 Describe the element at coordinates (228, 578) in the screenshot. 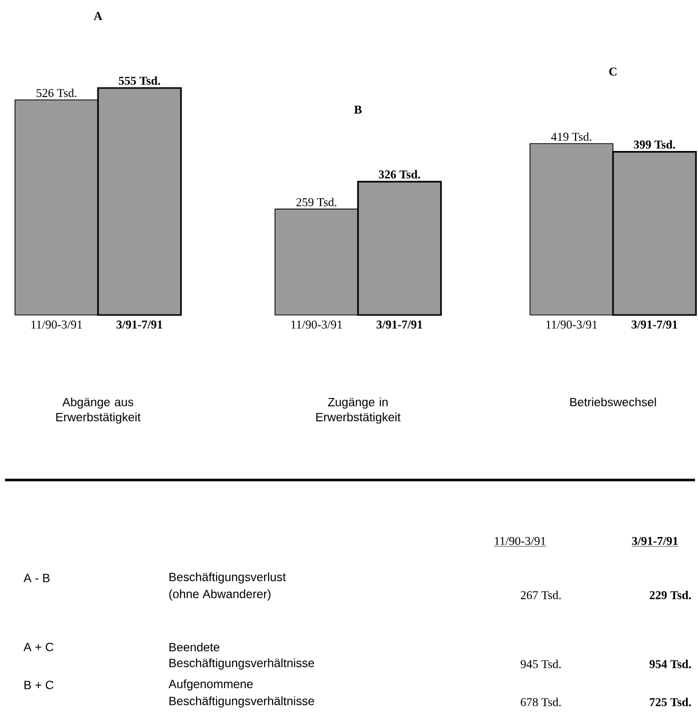

I see `text: Beschäftigungsverlust` at that location.